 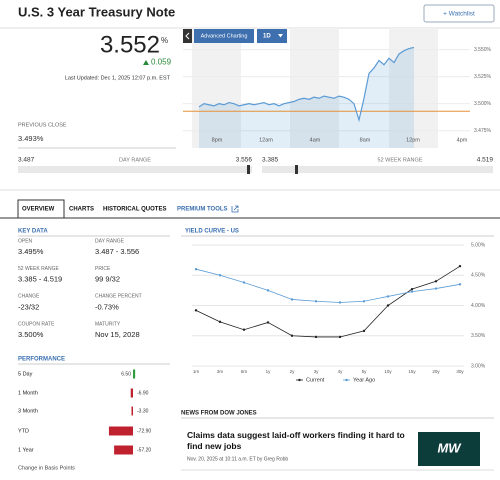 I want to click on performance-label: 1 Year, so click(x=26, y=450).